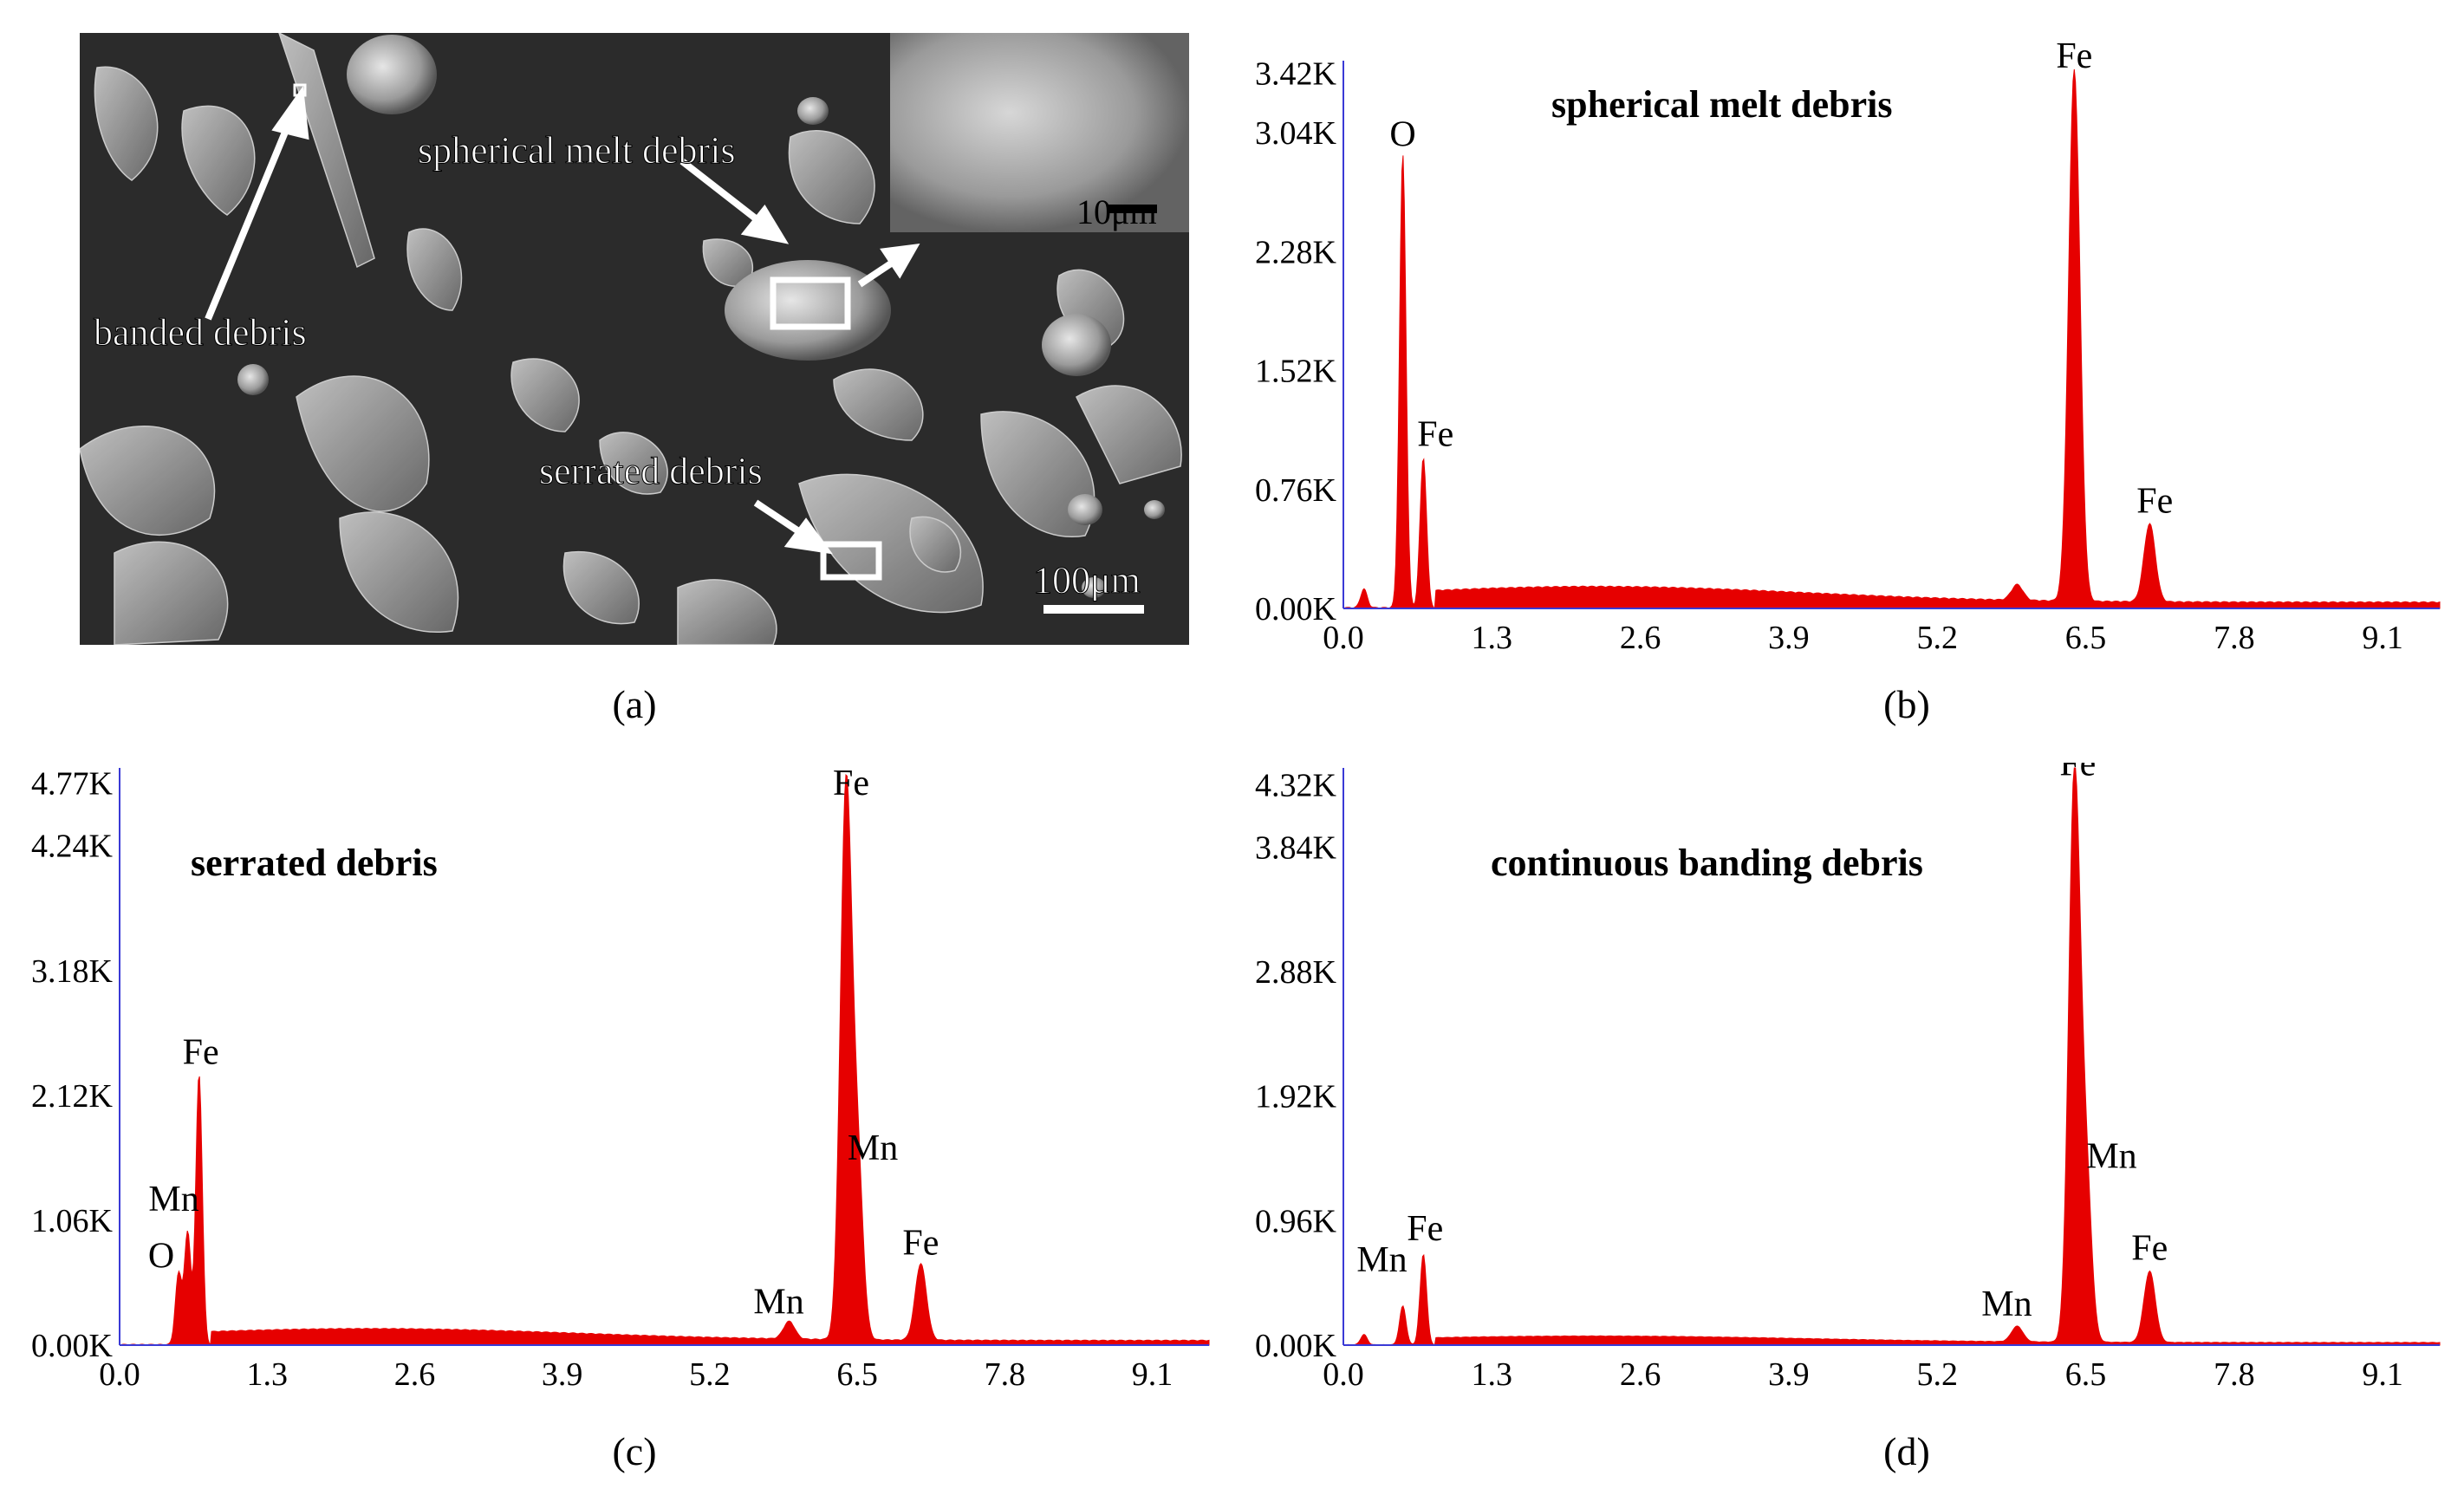  Describe the element at coordinates (392, 75) in the screenshot. I see `sphere-particle` at that location.